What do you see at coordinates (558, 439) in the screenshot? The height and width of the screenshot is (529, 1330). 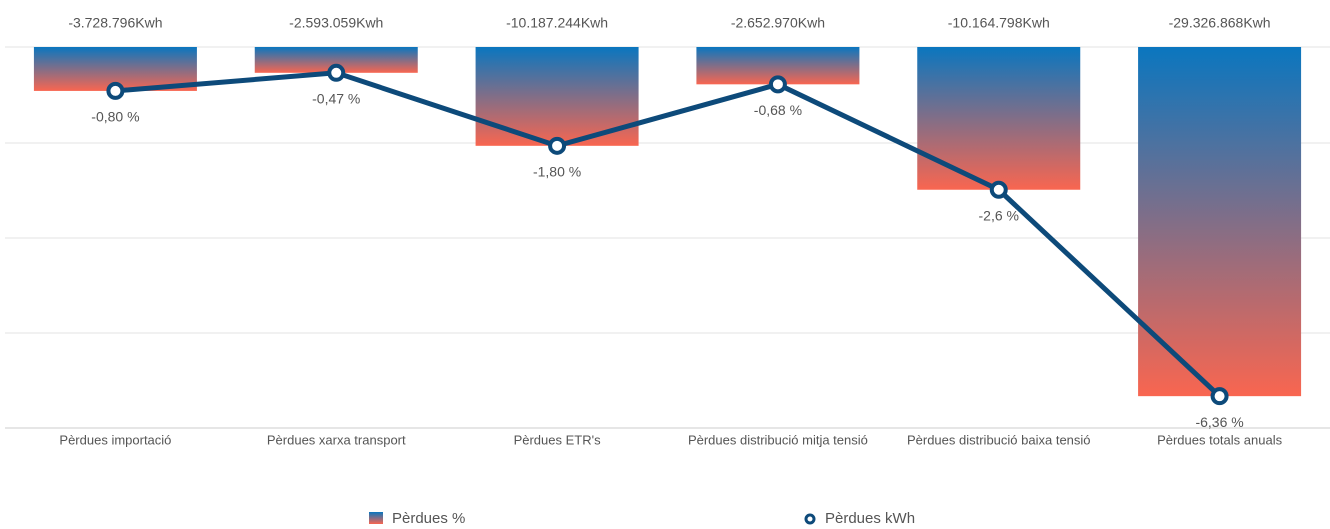 I see `x-tick-label: Pèrdues ETR's` at bounding box center [558, 439].